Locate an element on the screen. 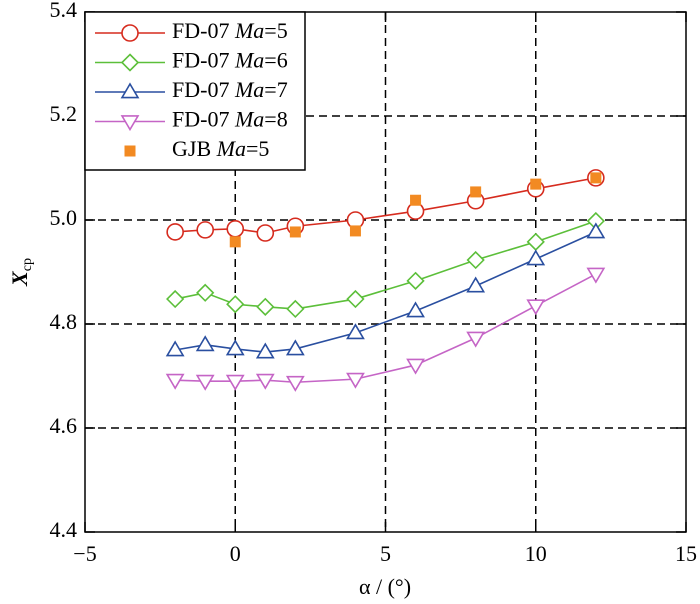 This screenshot has height=604, width=700. y-tick-label: 5.2 is located at coordinates (64, 113).